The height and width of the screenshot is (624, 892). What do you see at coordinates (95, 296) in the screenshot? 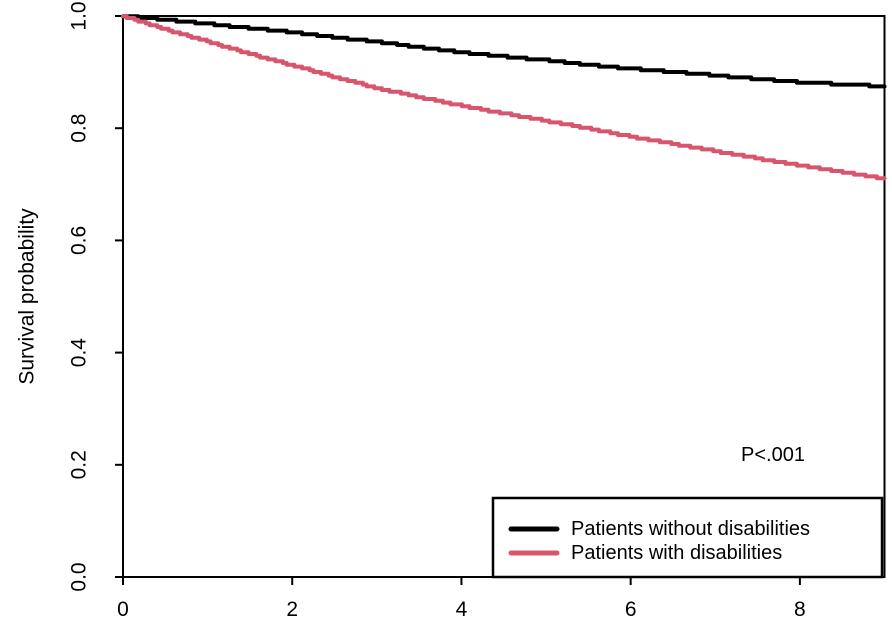
I see `y-axis-ticks: 1.0 0.8 0.6 0.4 0.2 0.0` at bounding box center [95, 296].